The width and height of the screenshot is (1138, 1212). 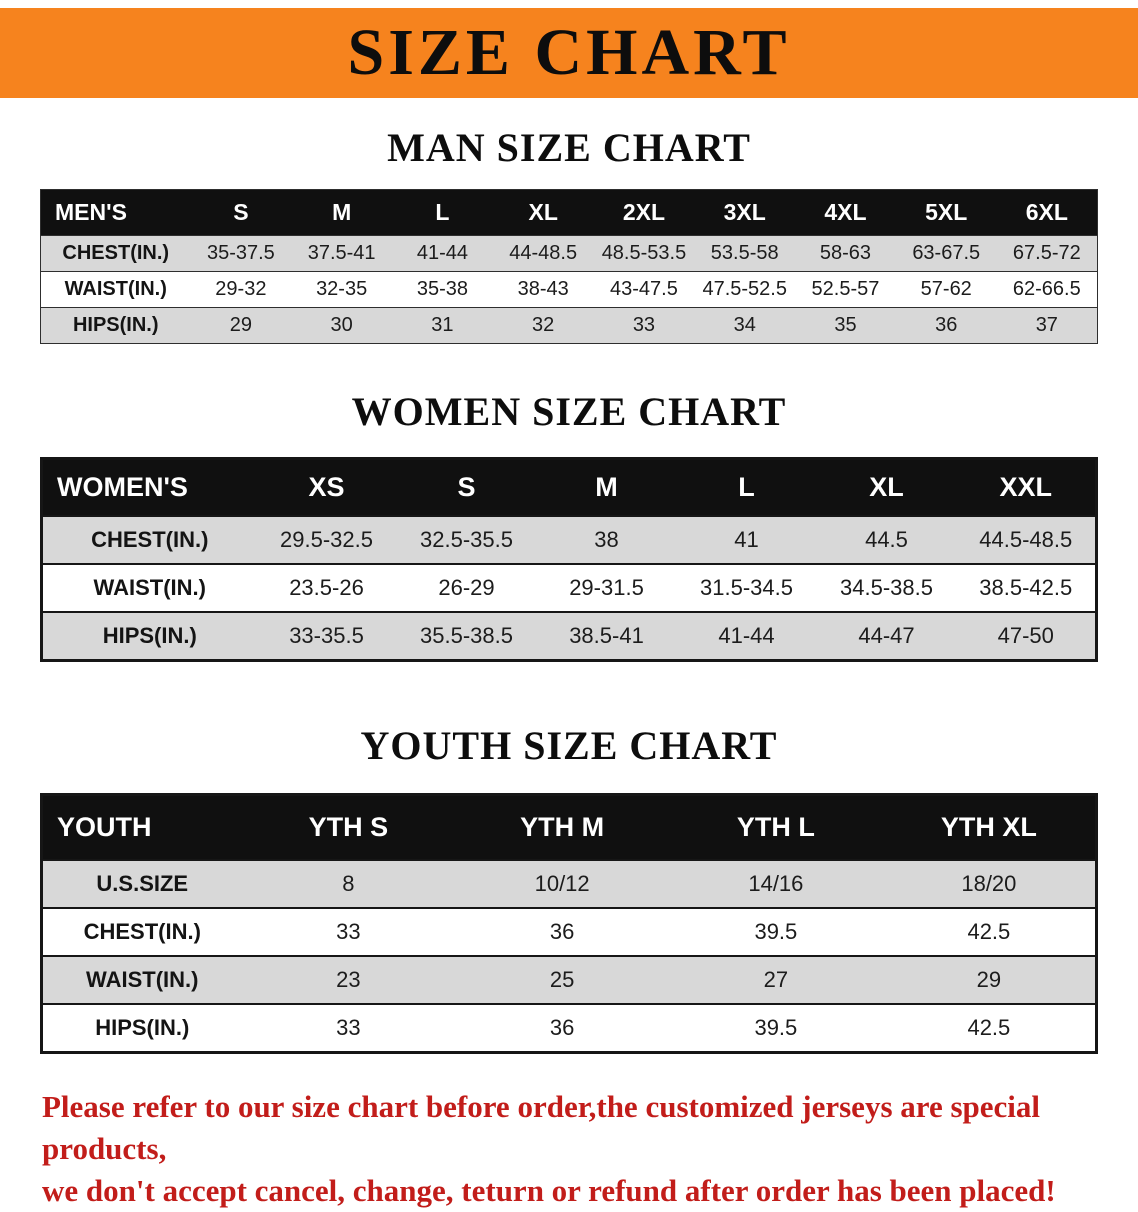 I want to click on size-value: 18/20, so click(x=989, y=883).